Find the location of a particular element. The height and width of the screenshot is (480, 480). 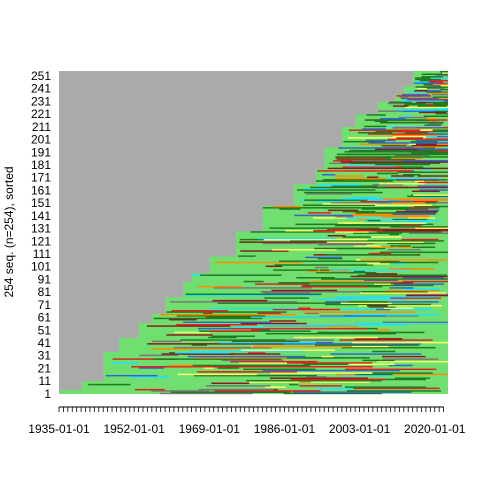

x-tick-label: 1935-01-01 is located at coordinates (59, 429).